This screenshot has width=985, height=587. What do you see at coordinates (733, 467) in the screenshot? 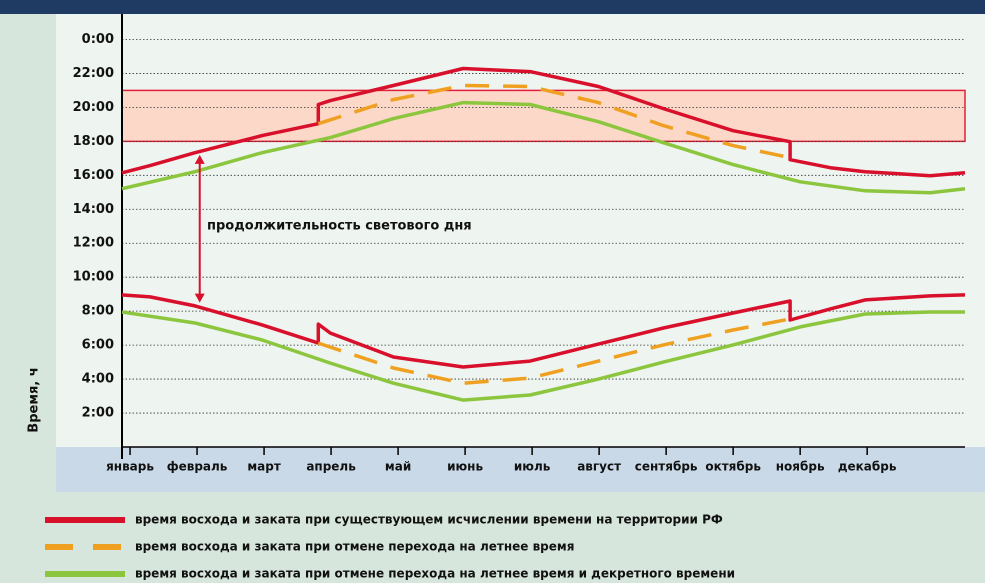
I see `x-tick-label: октябрь` at bounding box center [733, 467].